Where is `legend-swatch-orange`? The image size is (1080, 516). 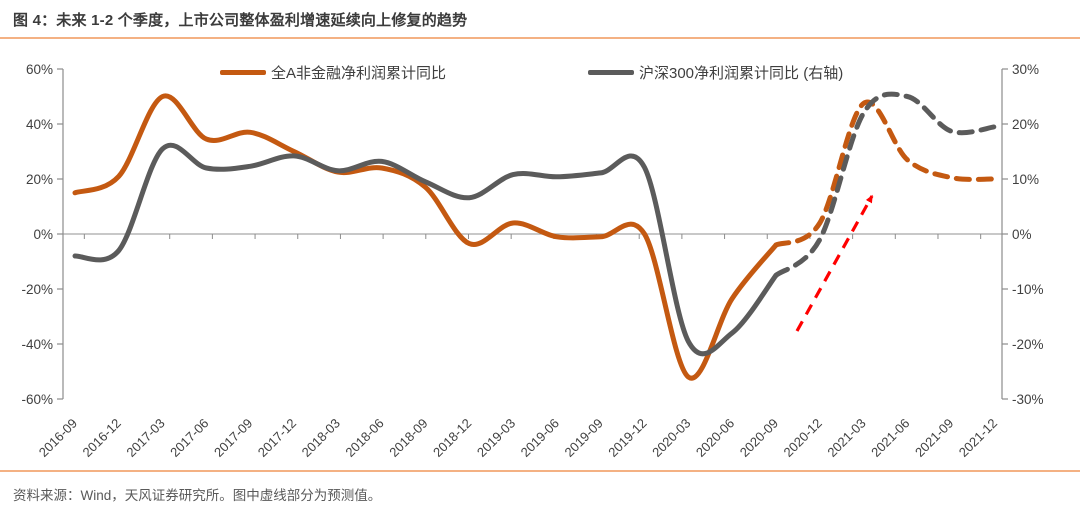 legend-swatch-orange is located at coordinates (243, 72).